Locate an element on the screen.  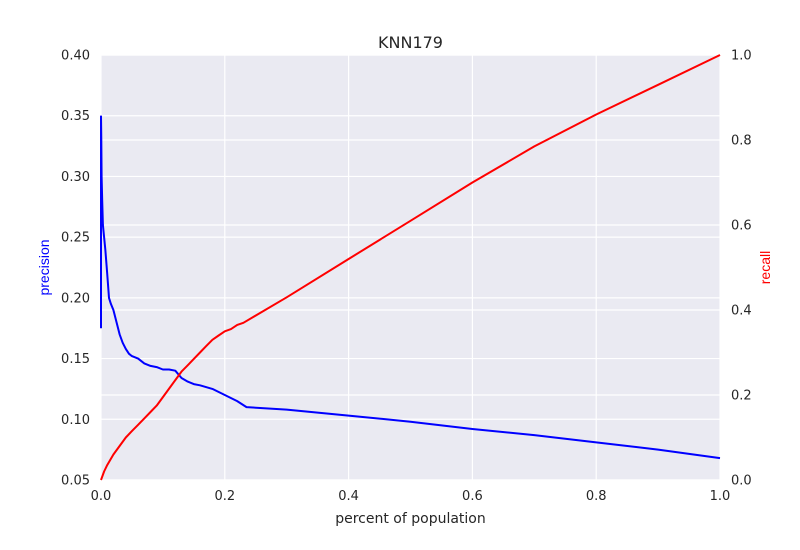
x-tick-label: 0.2 is located at coordinates (224, 496).